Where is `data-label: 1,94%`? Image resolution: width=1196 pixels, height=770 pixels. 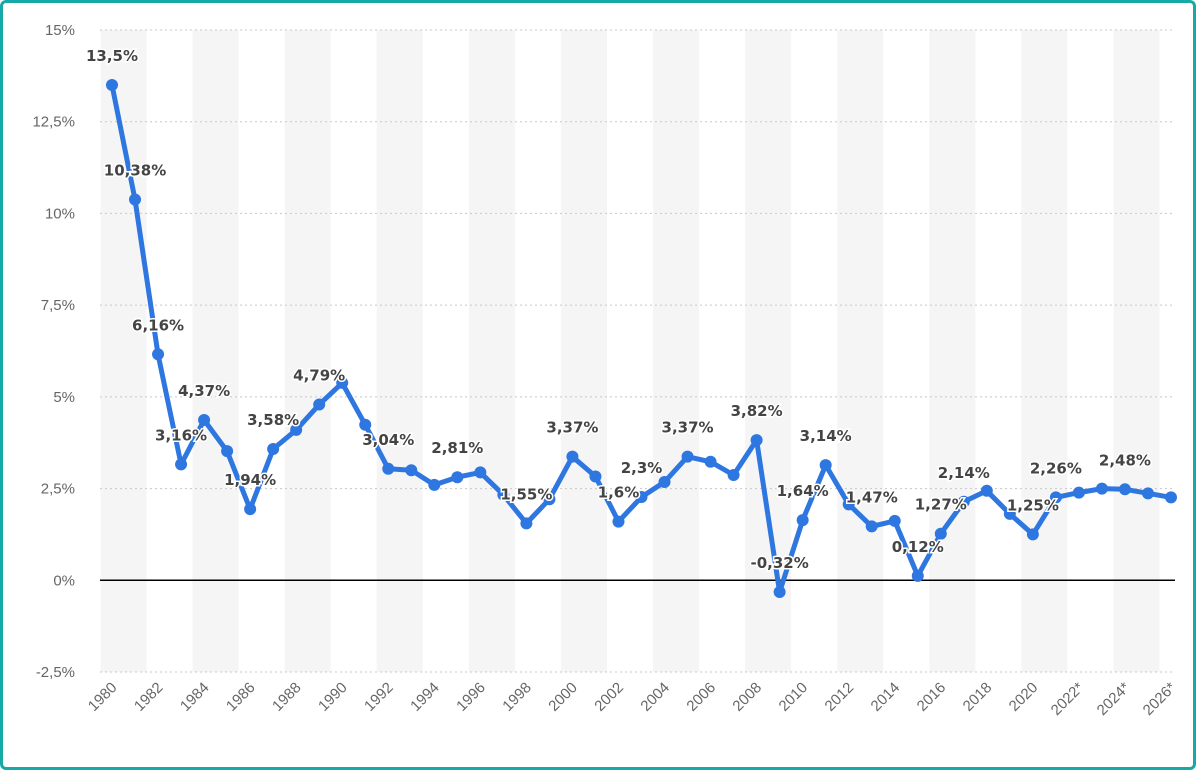 data-label: 1,94% is located at coordinates (250, 480).